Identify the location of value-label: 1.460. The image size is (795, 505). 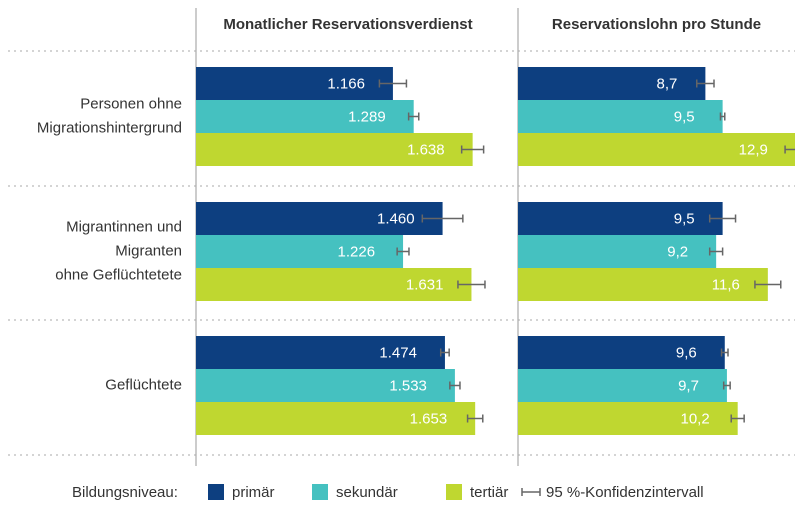
(396, 218).